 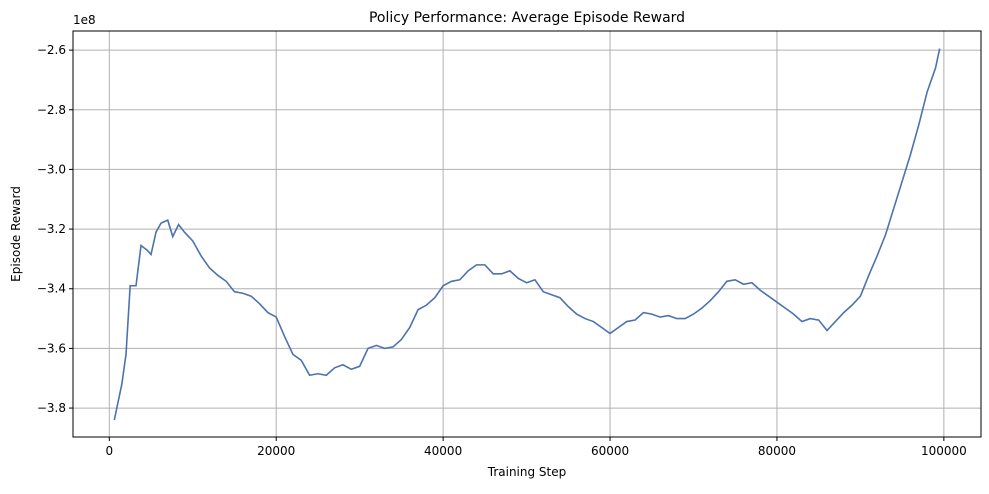 I want to click on y-axis-label: Episode Reward, so click(x=16, y=234).